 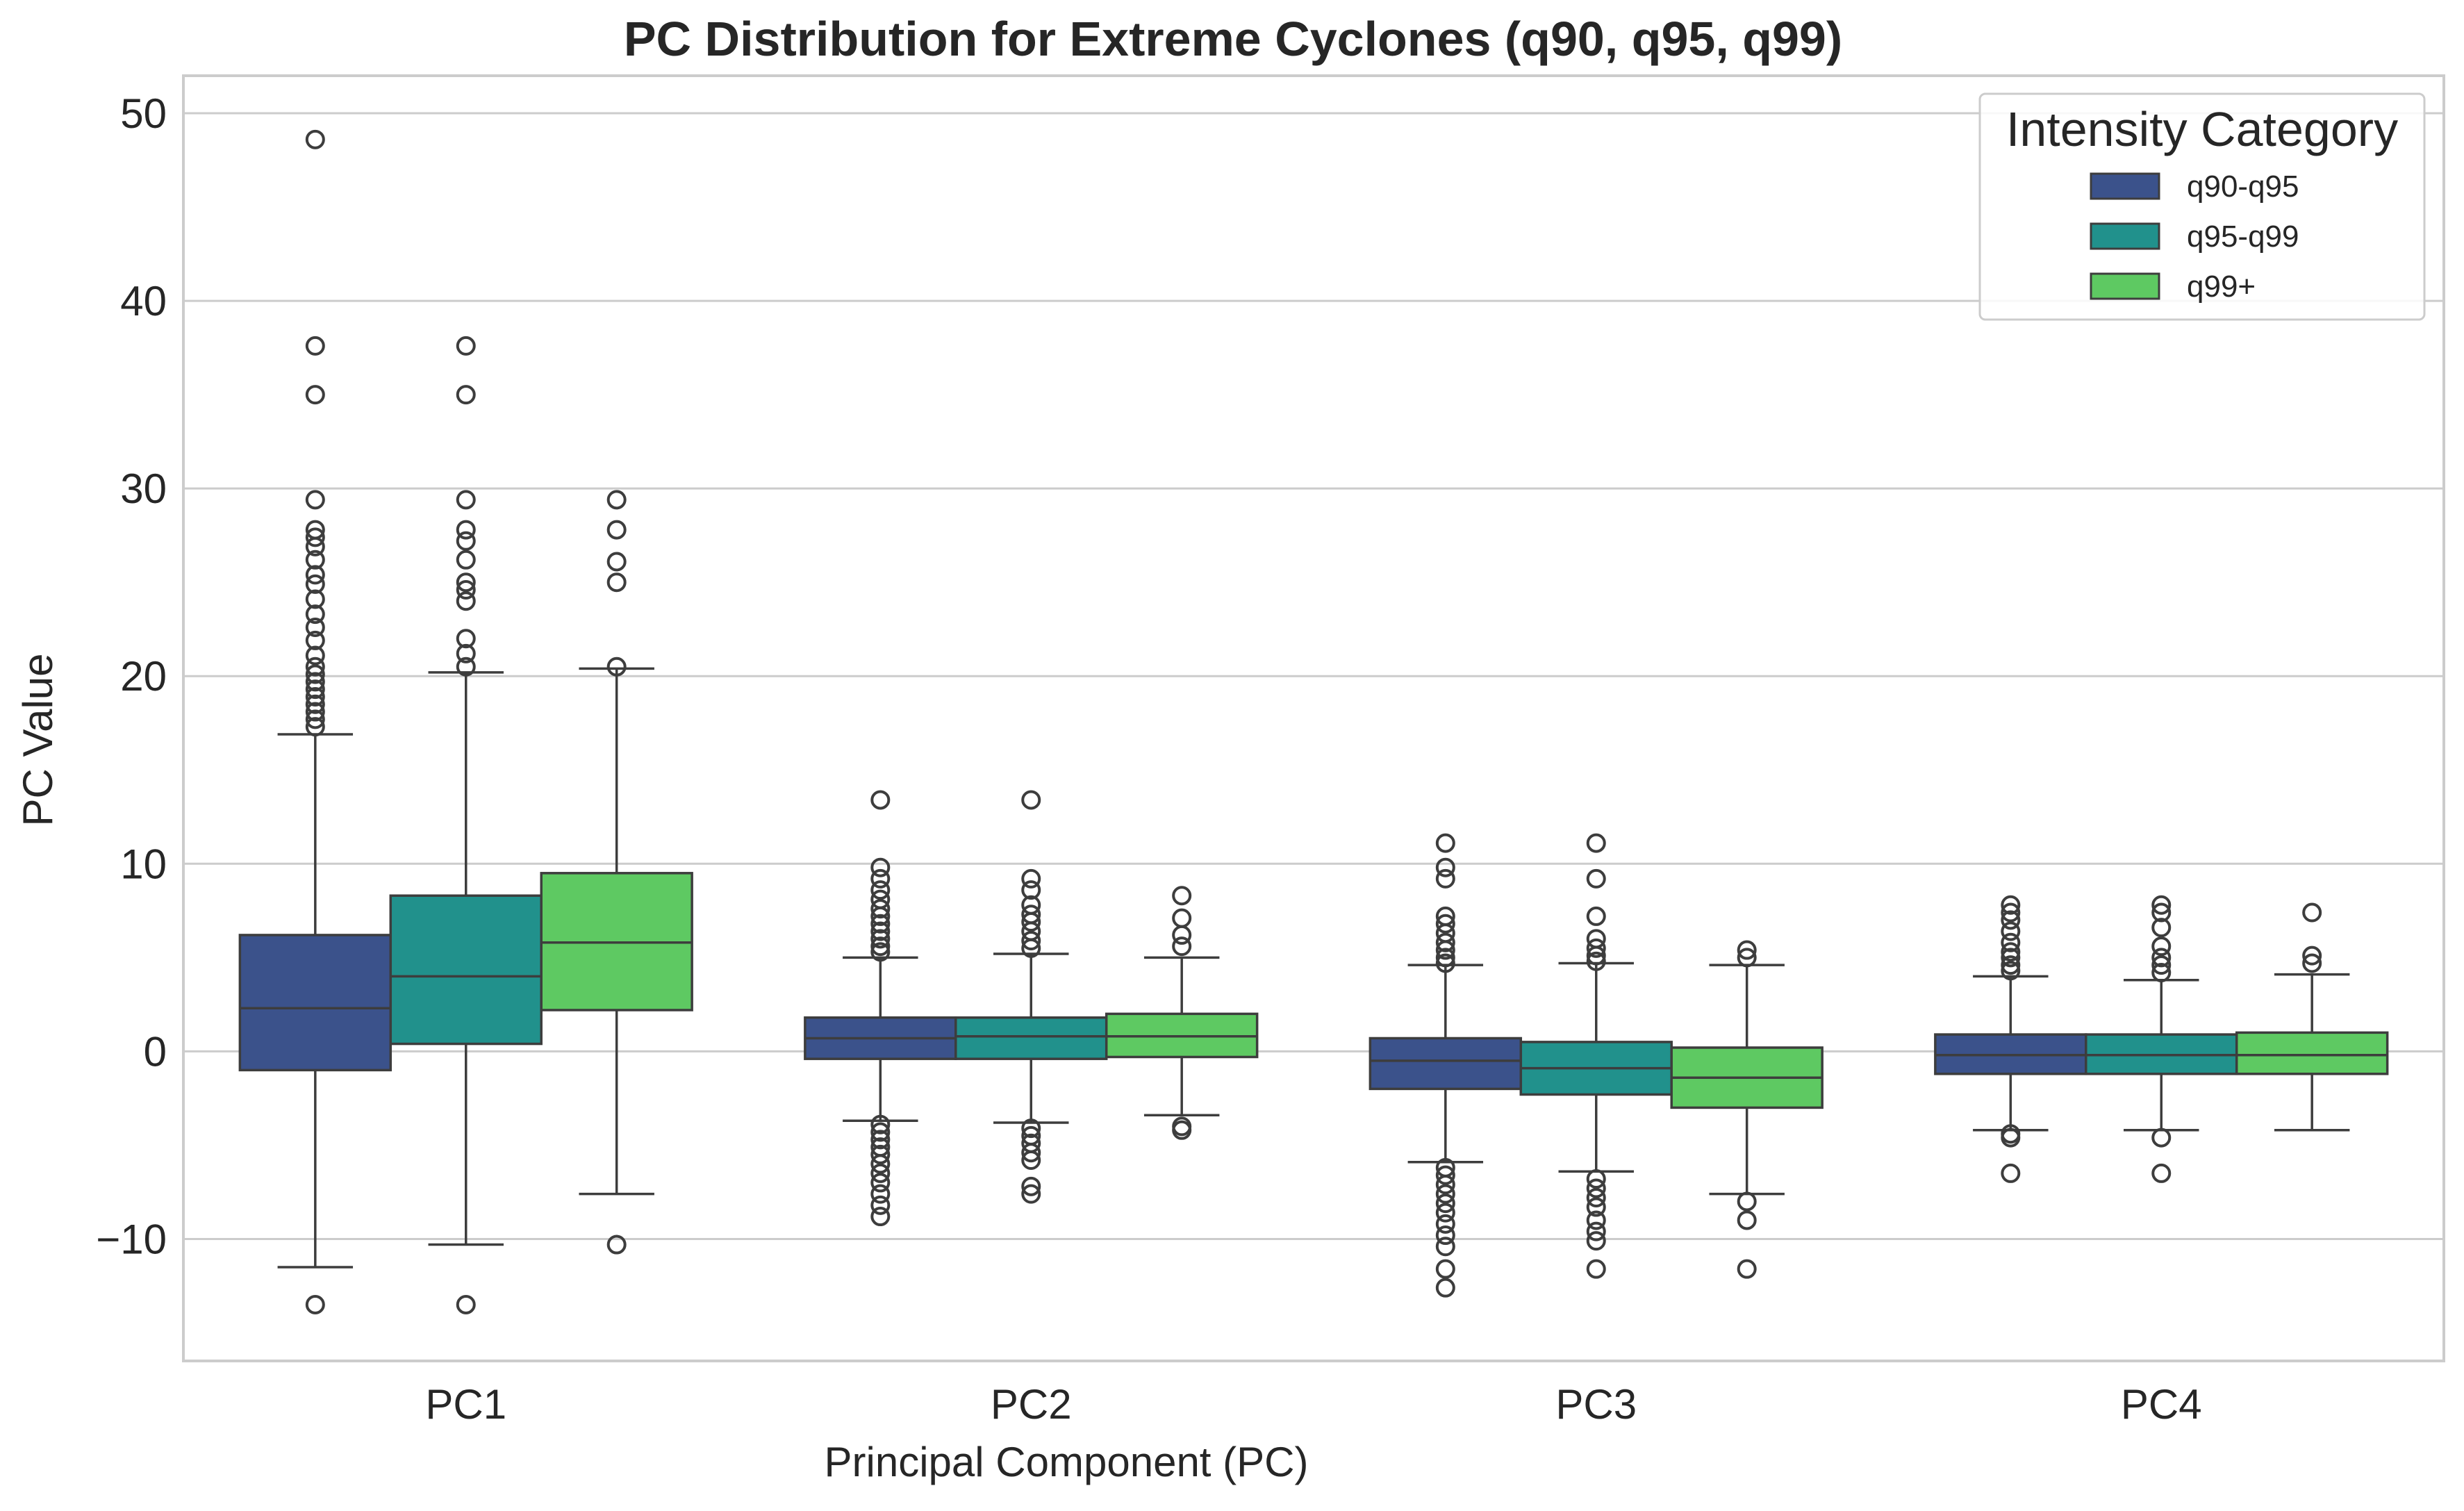 What do you see at coordinates (1596, 1404) in the screenshot?
I see `x-tick-label: PC3` at bounding box center [1596, 1404].